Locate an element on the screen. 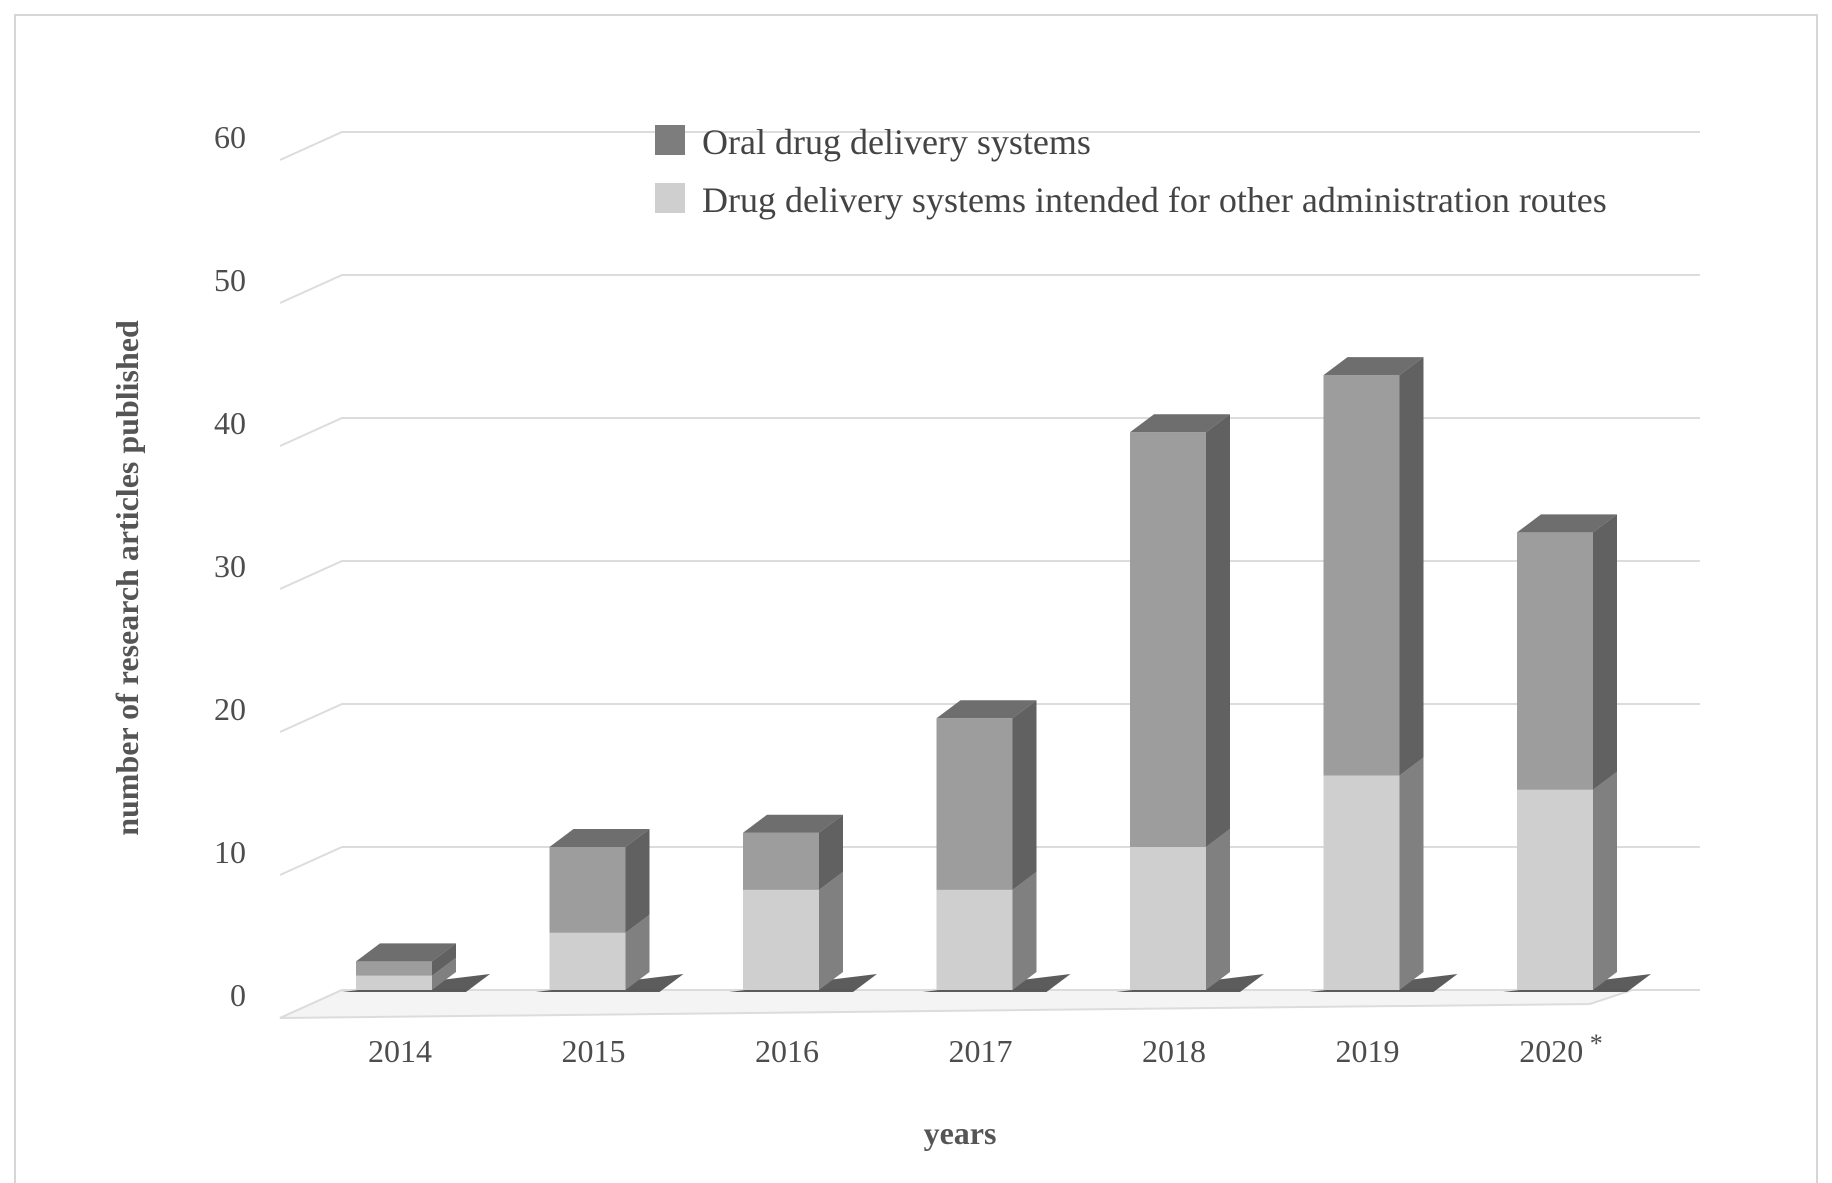  y-tick-label: 0 is located at coordinates (238, 995).